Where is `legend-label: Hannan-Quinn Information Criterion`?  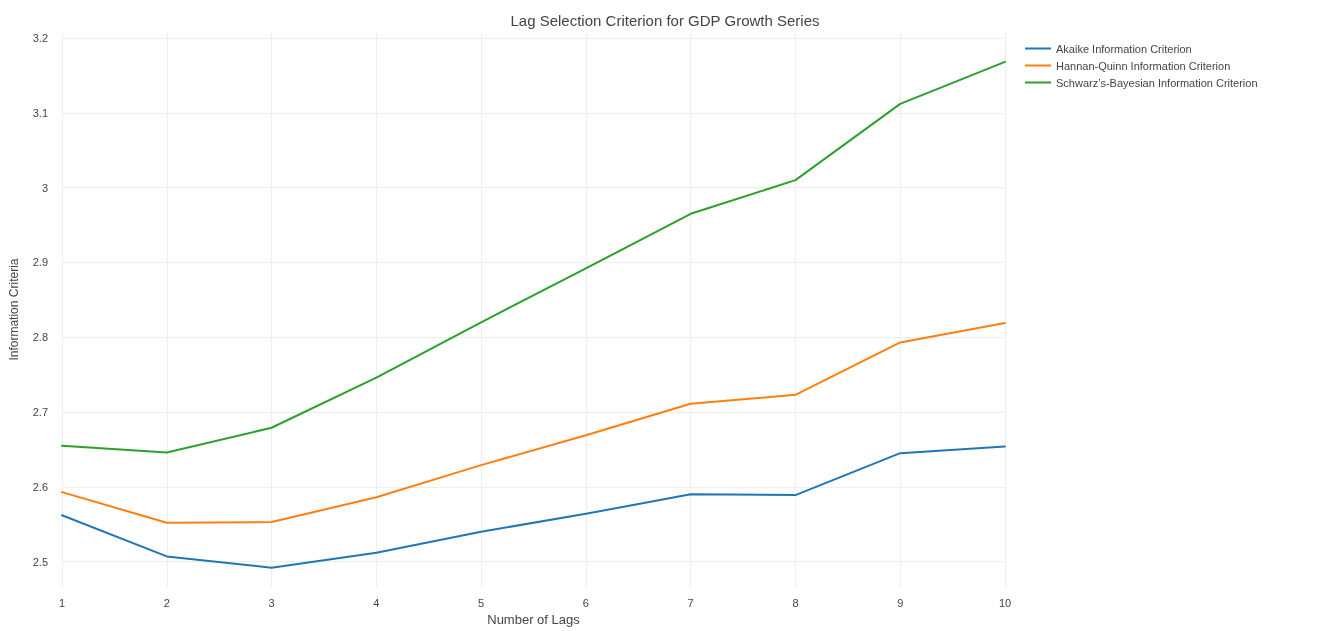
legend-label: Hannan-Quinn Information Criterion is located at coordinates (1143, 65).